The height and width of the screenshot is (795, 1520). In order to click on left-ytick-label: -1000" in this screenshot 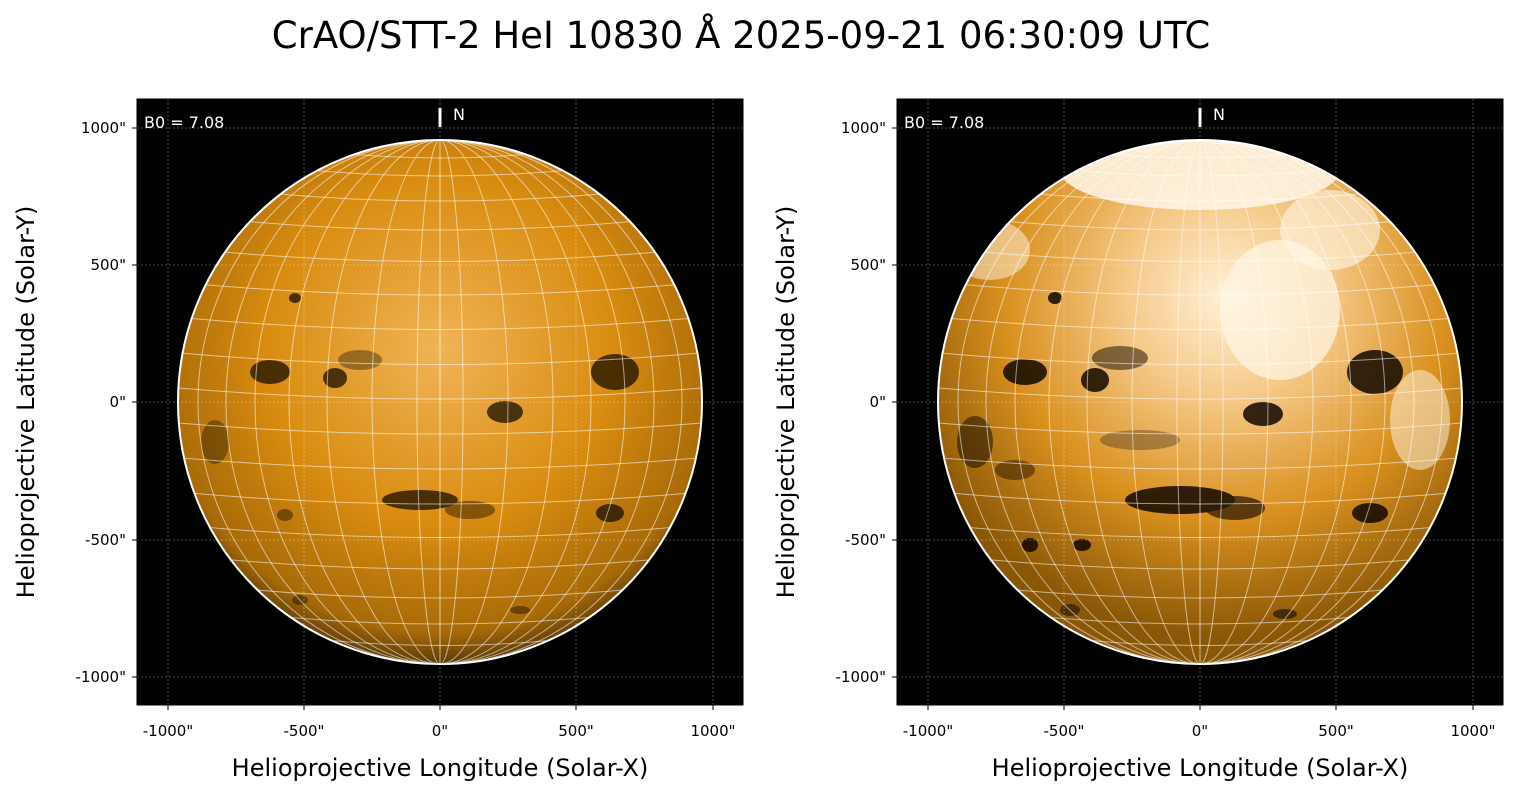, I will do `click(101, 677)`.